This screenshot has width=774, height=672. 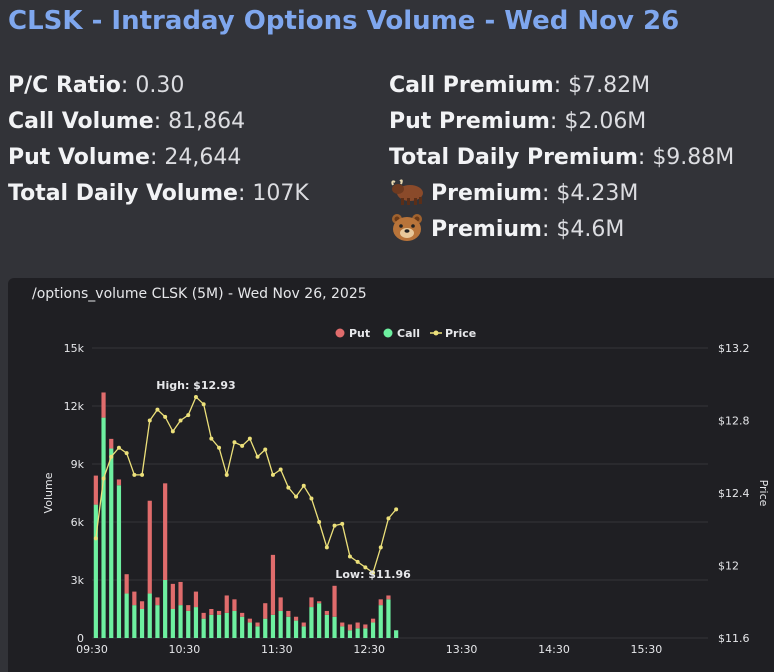 I want to click on legend-label-put: Put, so click(x=359, y=333).